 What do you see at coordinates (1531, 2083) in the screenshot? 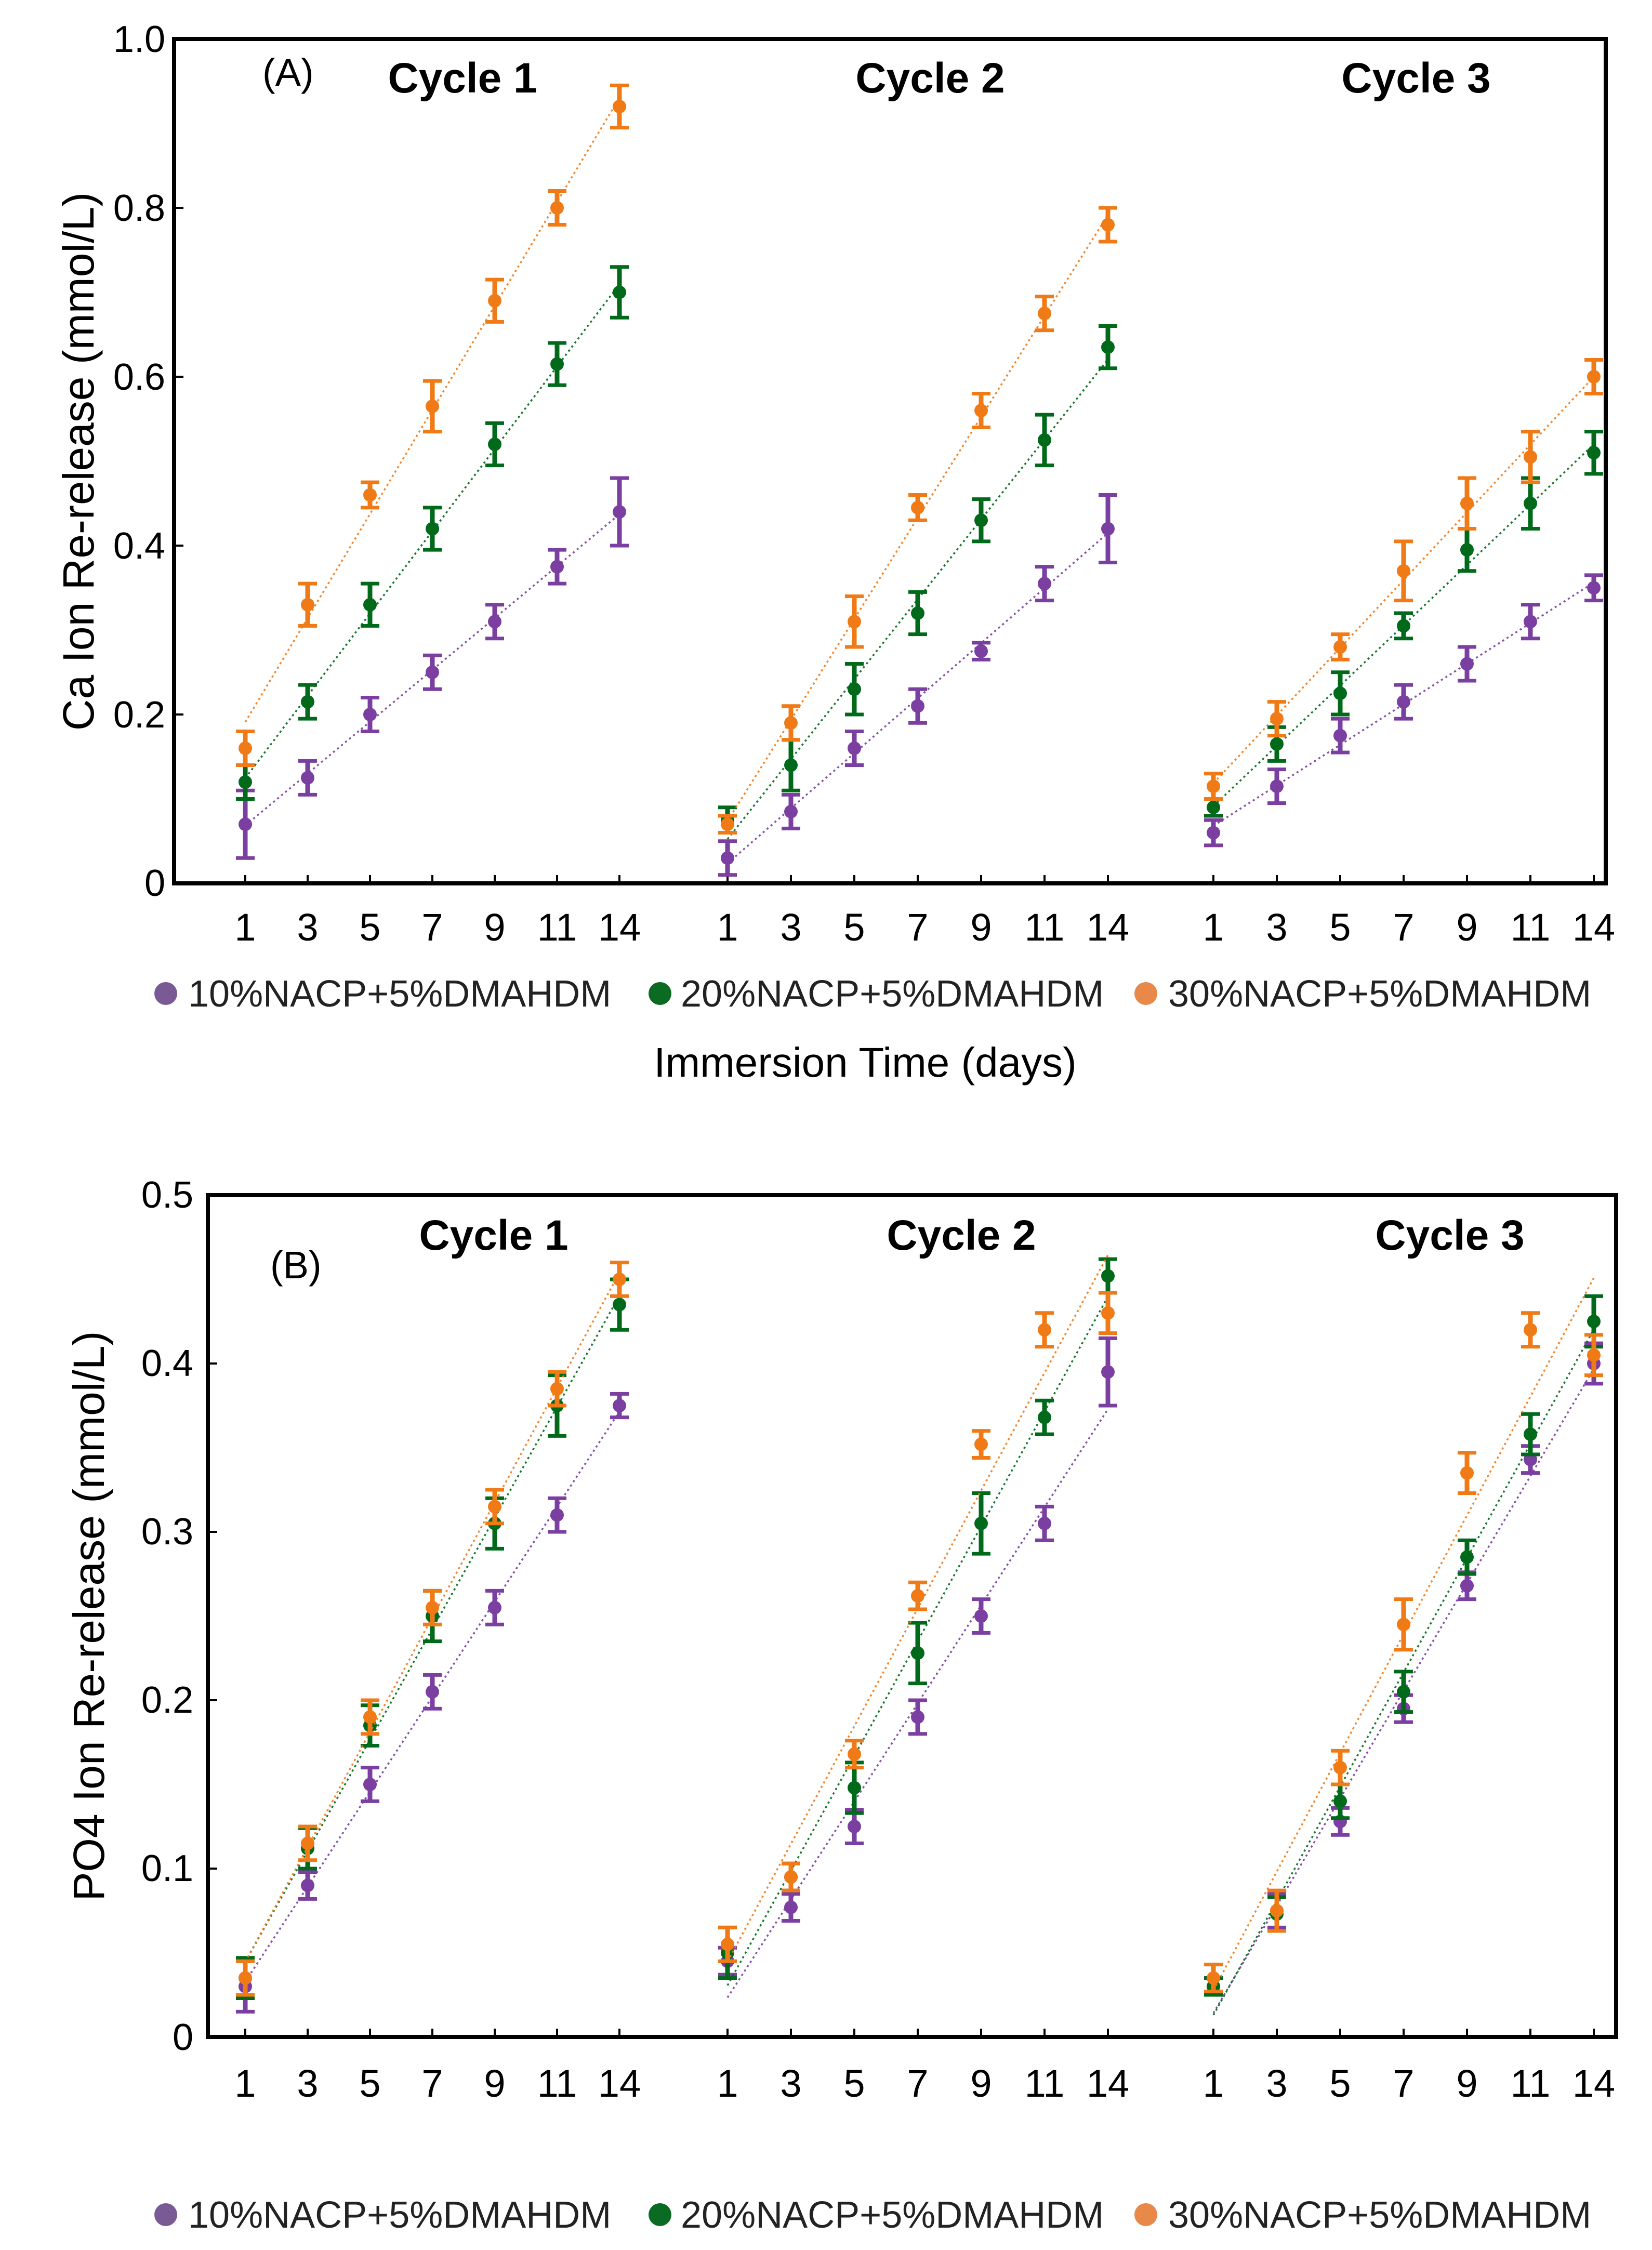
I see `x-tick-label: 11` at bounding box center [1531, 2083].